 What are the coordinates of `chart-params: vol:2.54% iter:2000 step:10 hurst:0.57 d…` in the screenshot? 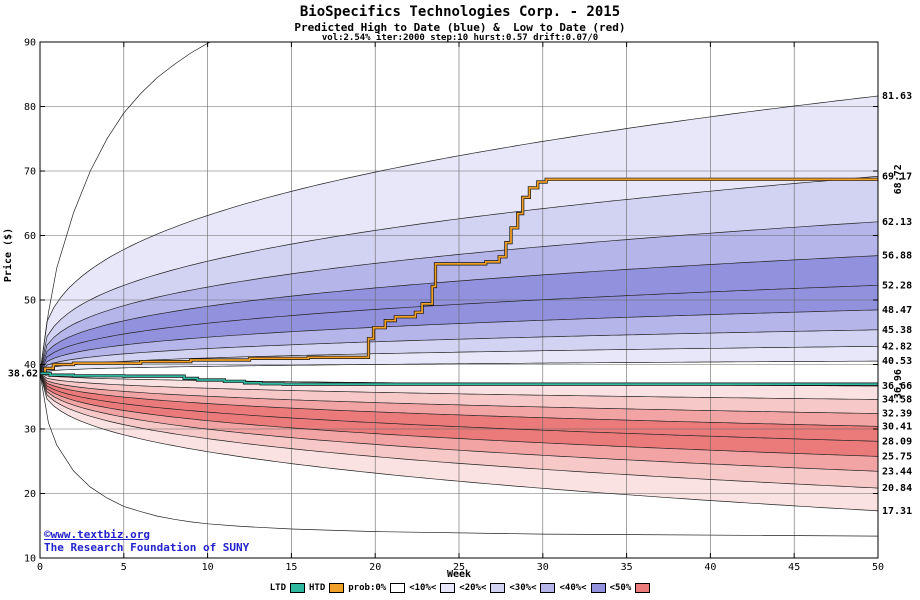 It's located at (460, 38).